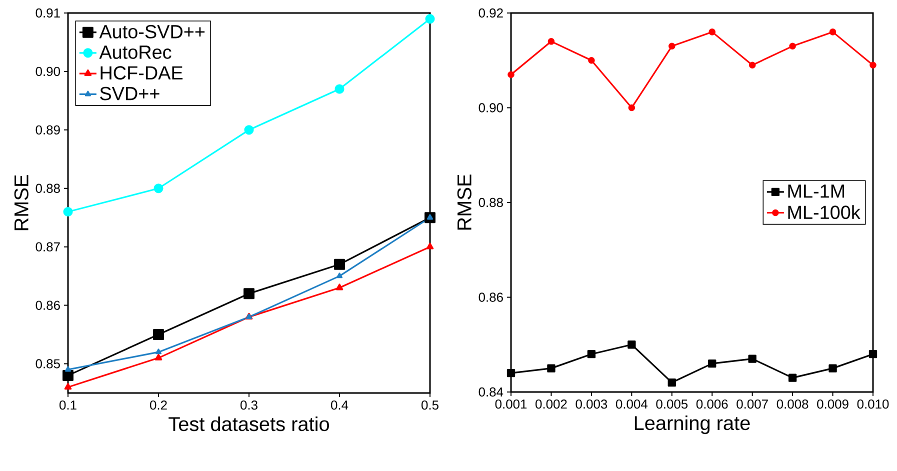  What do you see at coordinates (48, 129) in the screenshot?
I see `y-tick-label: 0.89` at bounding box center [48, 129].